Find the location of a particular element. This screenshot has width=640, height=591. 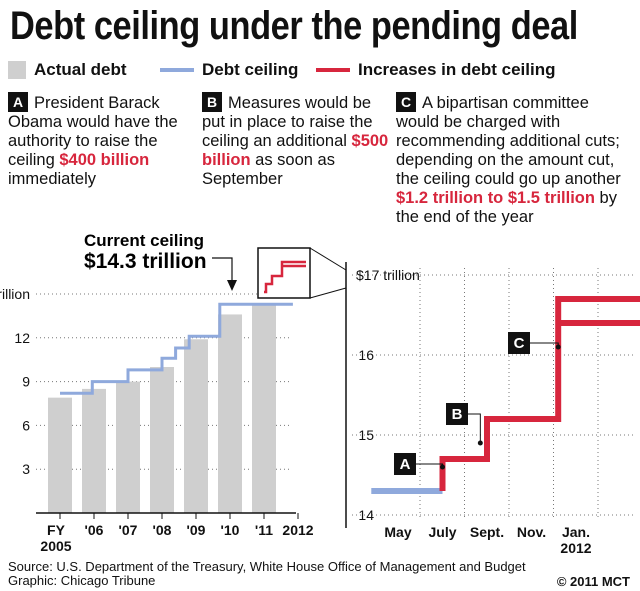

legend-ceiling: Debt ceiling is located at coordinates (229, 70).